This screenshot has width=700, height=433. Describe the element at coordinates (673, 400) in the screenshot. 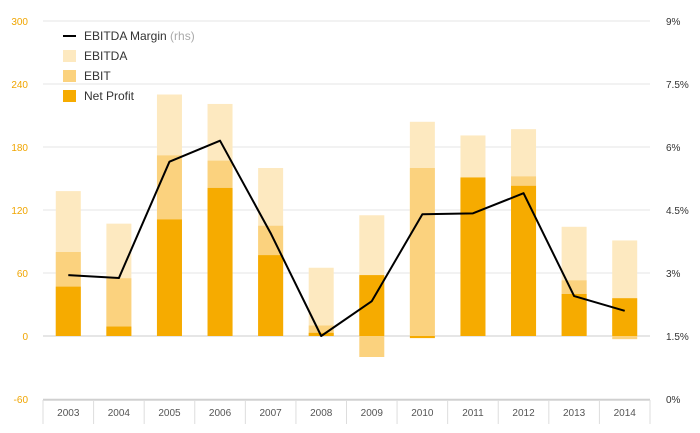

I see `y-right-tick-label: 0%` at that location.